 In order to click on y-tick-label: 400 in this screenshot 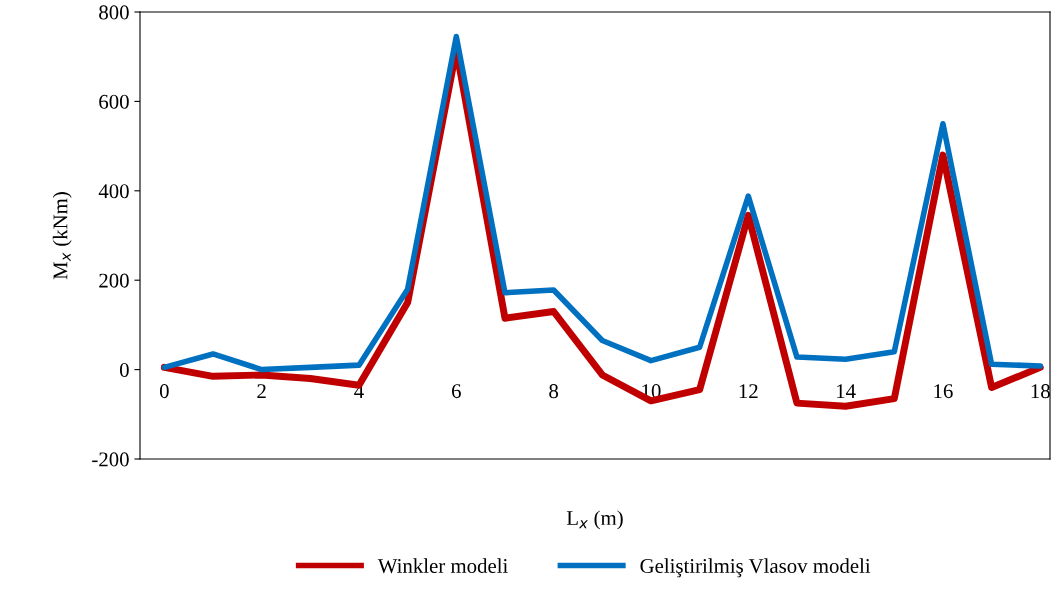, I will do `click(113, 191)`.